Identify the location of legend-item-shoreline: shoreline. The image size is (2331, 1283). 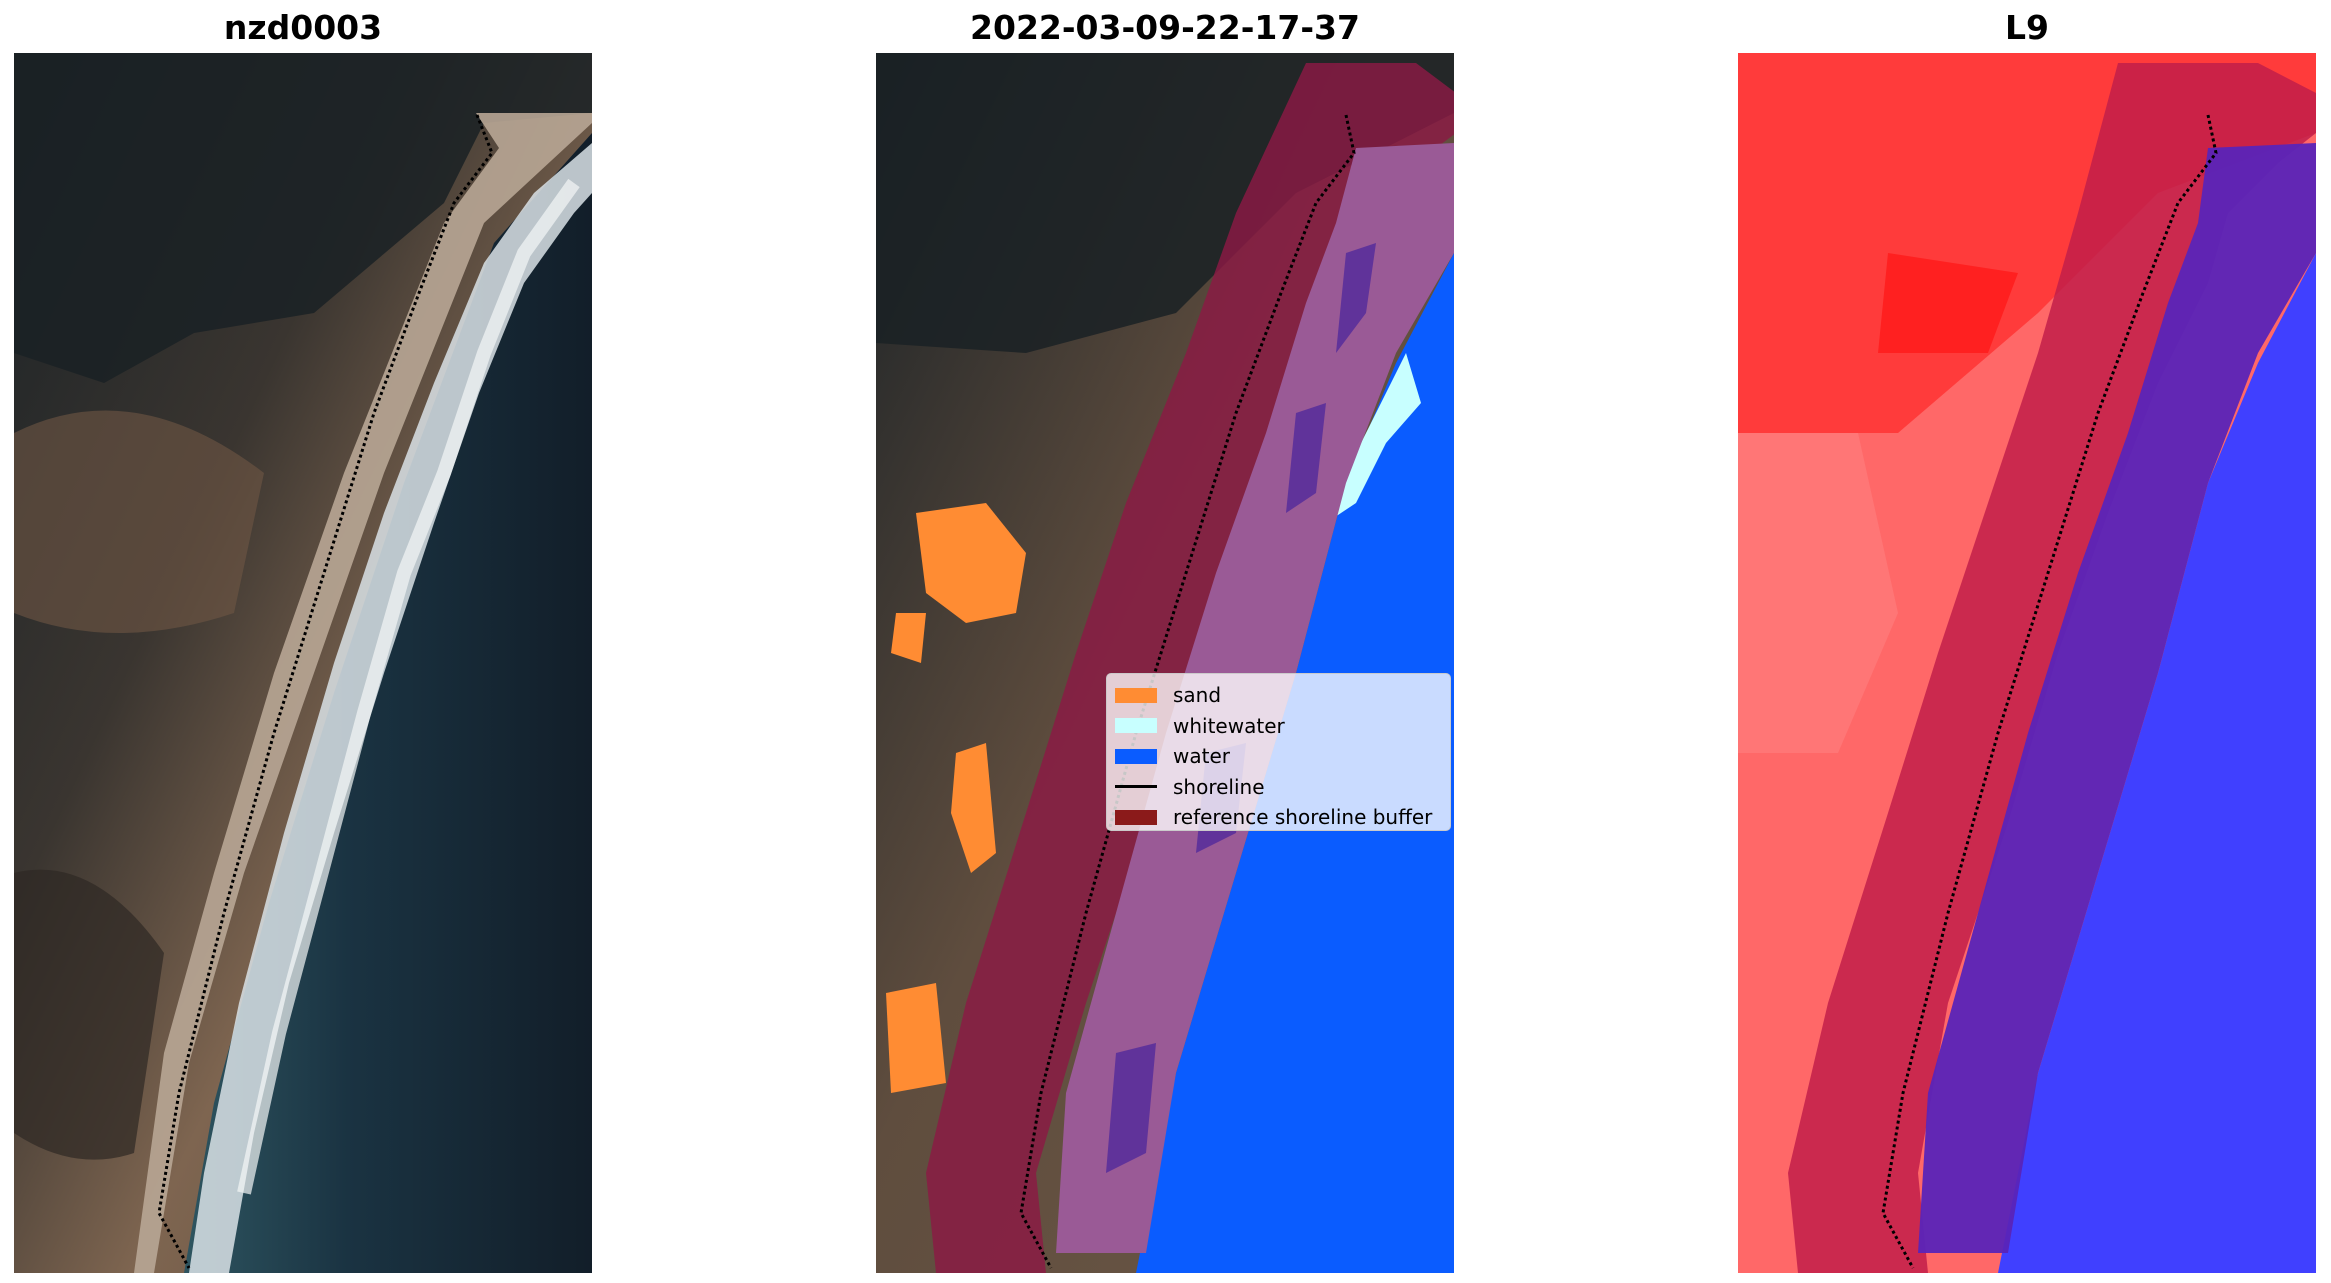
(1278, 787).